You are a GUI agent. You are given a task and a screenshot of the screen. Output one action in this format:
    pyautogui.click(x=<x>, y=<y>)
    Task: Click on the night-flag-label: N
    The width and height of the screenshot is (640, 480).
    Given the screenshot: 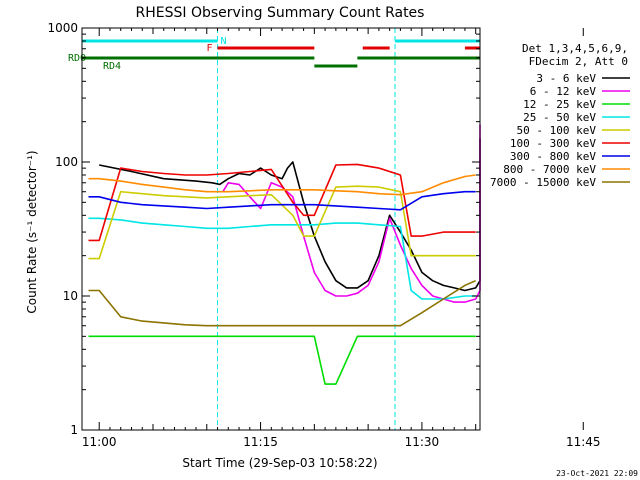 What is the action you would take?
    pyautogui.click(x=224, y=41)
    